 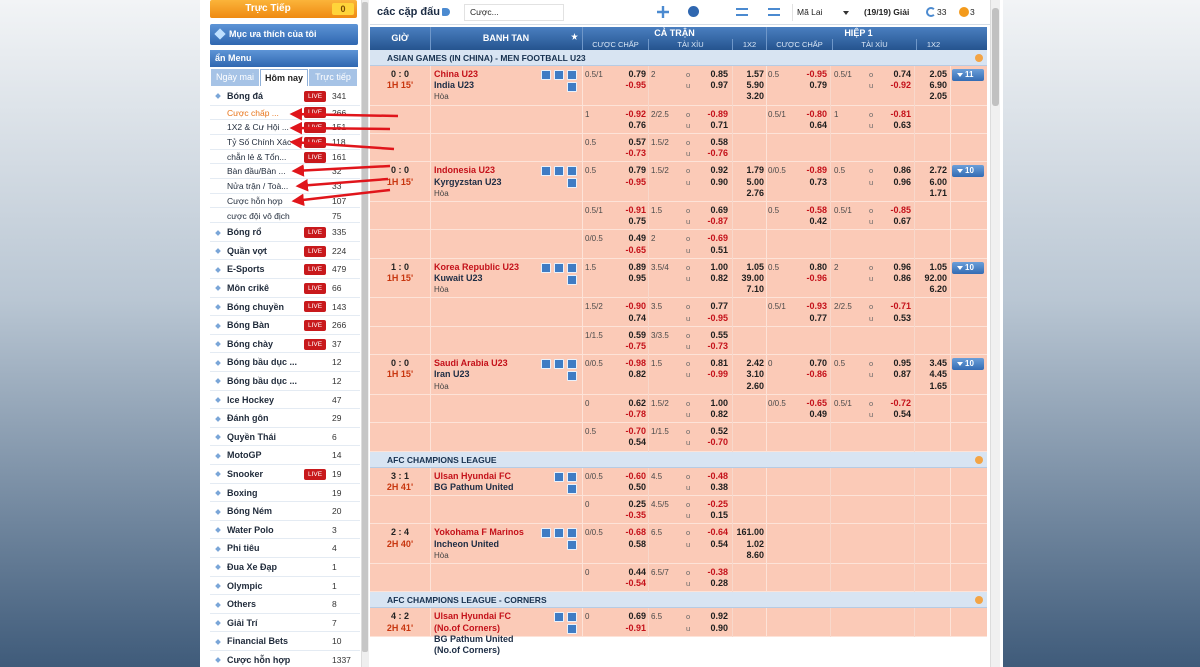 What do you see at coordinates (755, 181) in the screenshot?
I see `odds: 5.00` at bounding box center [755, 181].